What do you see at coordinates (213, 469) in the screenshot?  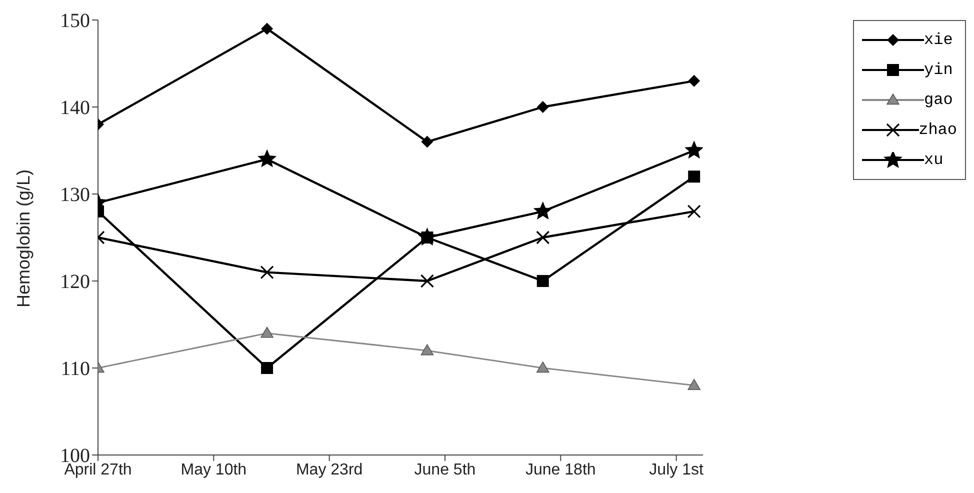 I see `x-tick-label: May 10th` at bounding box center [213, 469].